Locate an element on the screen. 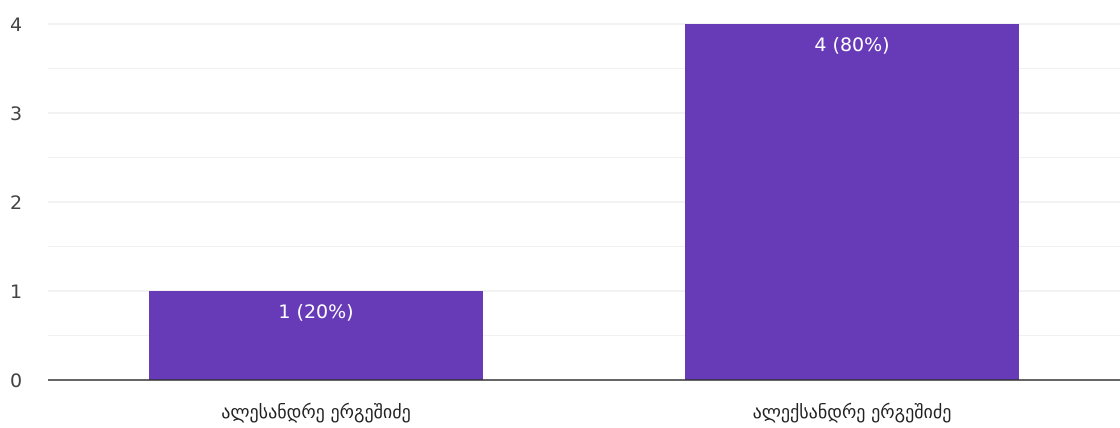 The width and height of the screenshot is (1120, 428). y-tick-label: 0 is located at coordinates (16, 381).